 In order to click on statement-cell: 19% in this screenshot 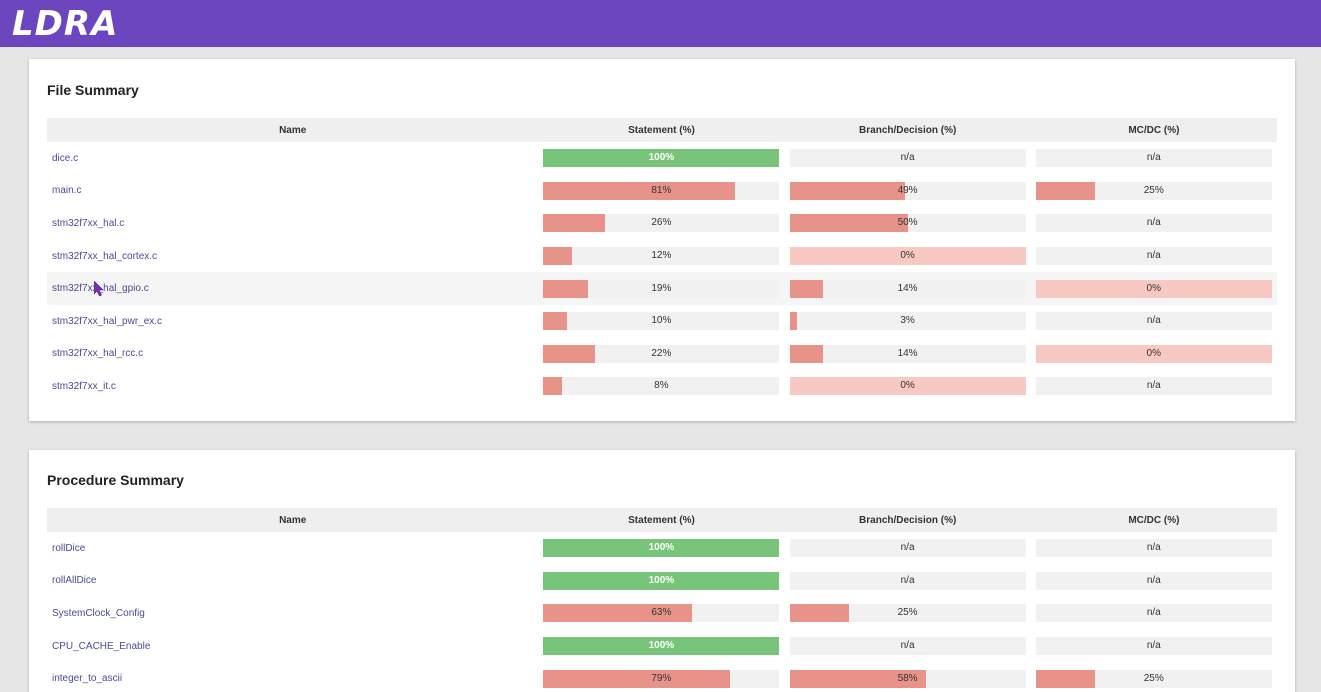, I will do `click(661, 288)`.